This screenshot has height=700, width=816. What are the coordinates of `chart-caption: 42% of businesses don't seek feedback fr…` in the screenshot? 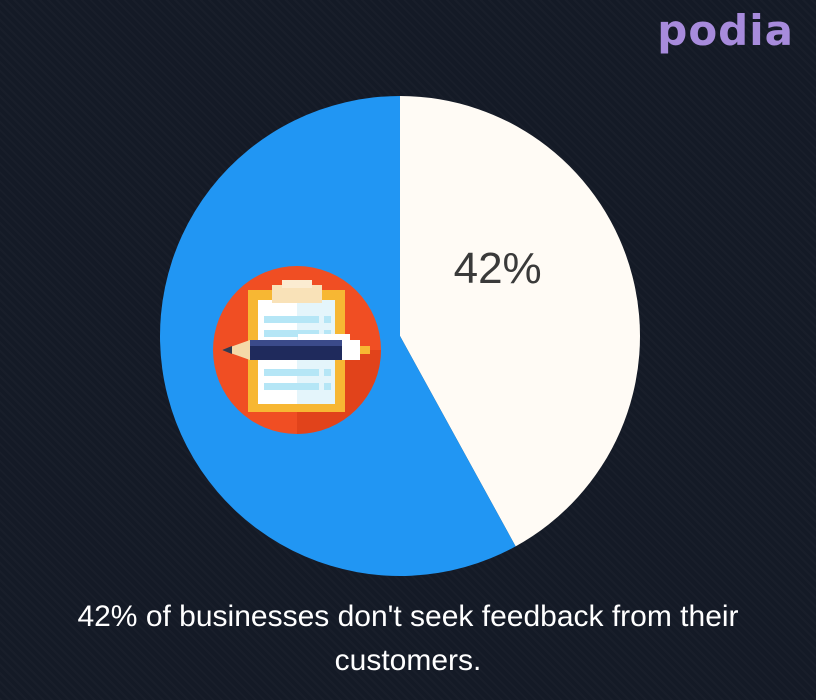 It's located at (408, 638).